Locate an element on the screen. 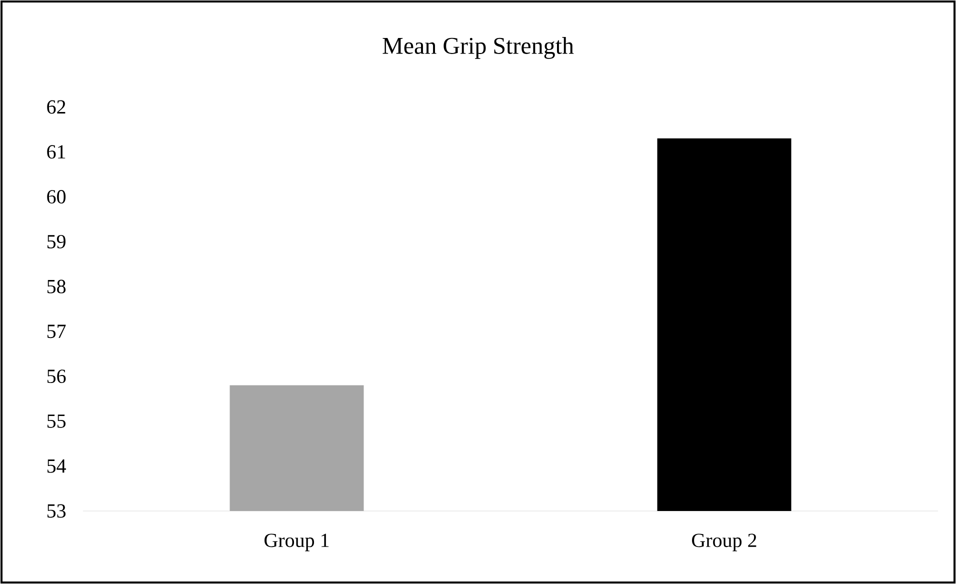 This screenshot has height=584, width=956. x-tick-label: Group 1 is located at coordinates (296, 543).